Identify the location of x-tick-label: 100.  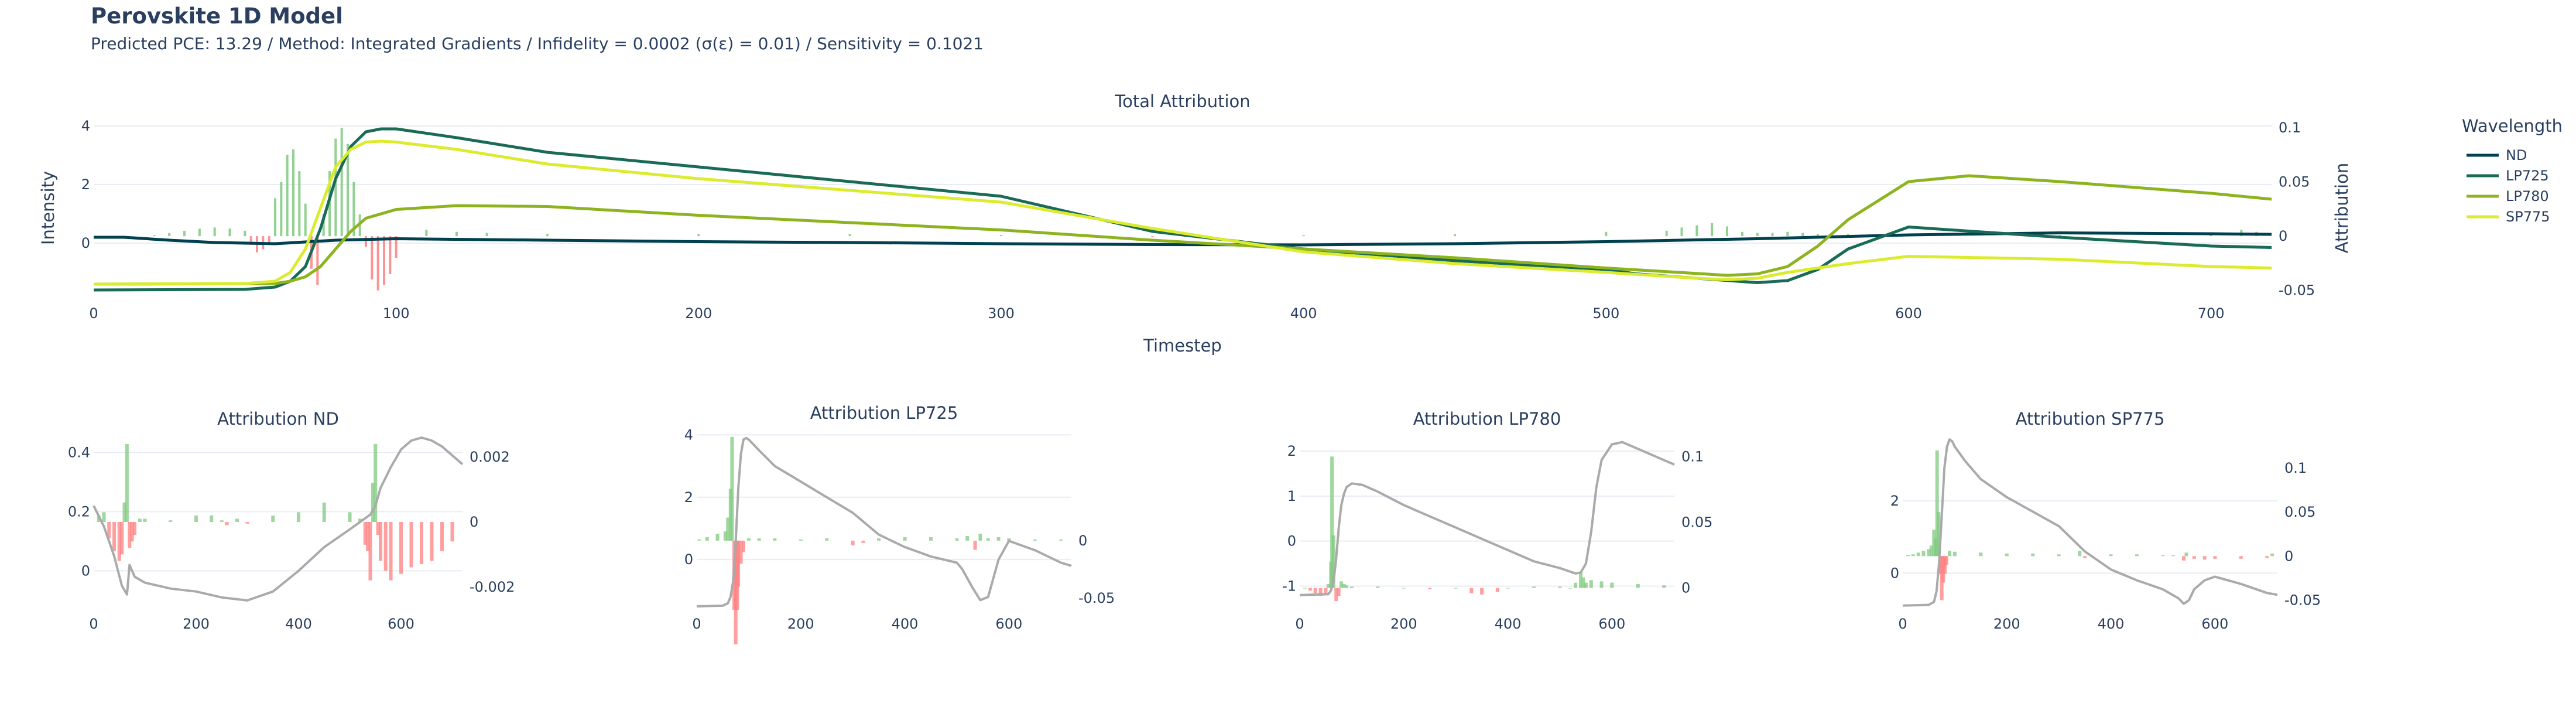
(396, 313).